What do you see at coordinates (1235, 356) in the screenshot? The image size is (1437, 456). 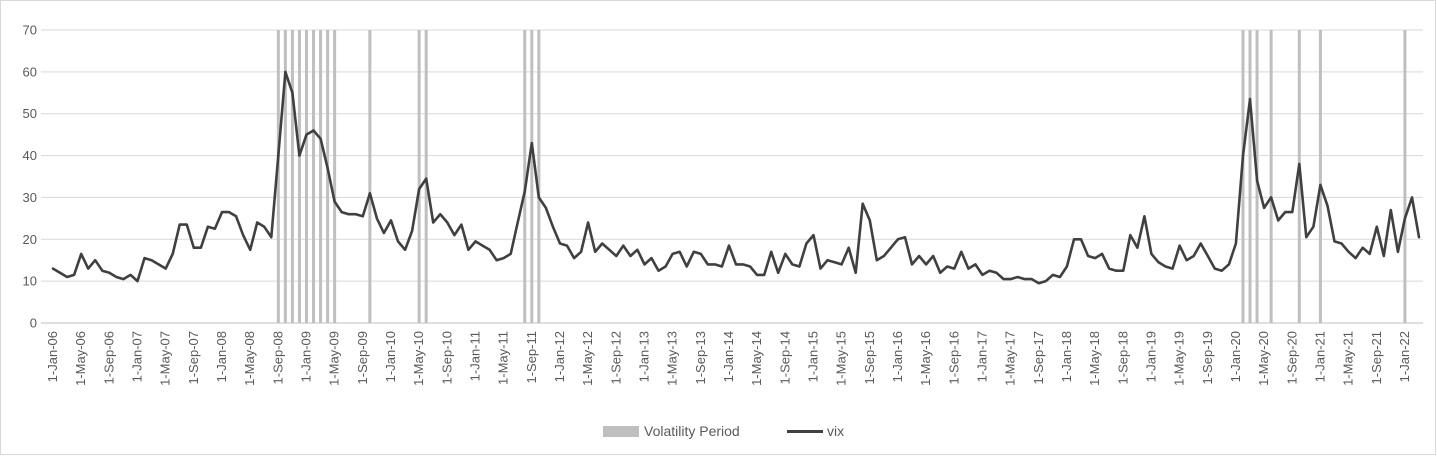 I see `x-tick-label: 1-Jan-20` at bounding box center [1235, 356].